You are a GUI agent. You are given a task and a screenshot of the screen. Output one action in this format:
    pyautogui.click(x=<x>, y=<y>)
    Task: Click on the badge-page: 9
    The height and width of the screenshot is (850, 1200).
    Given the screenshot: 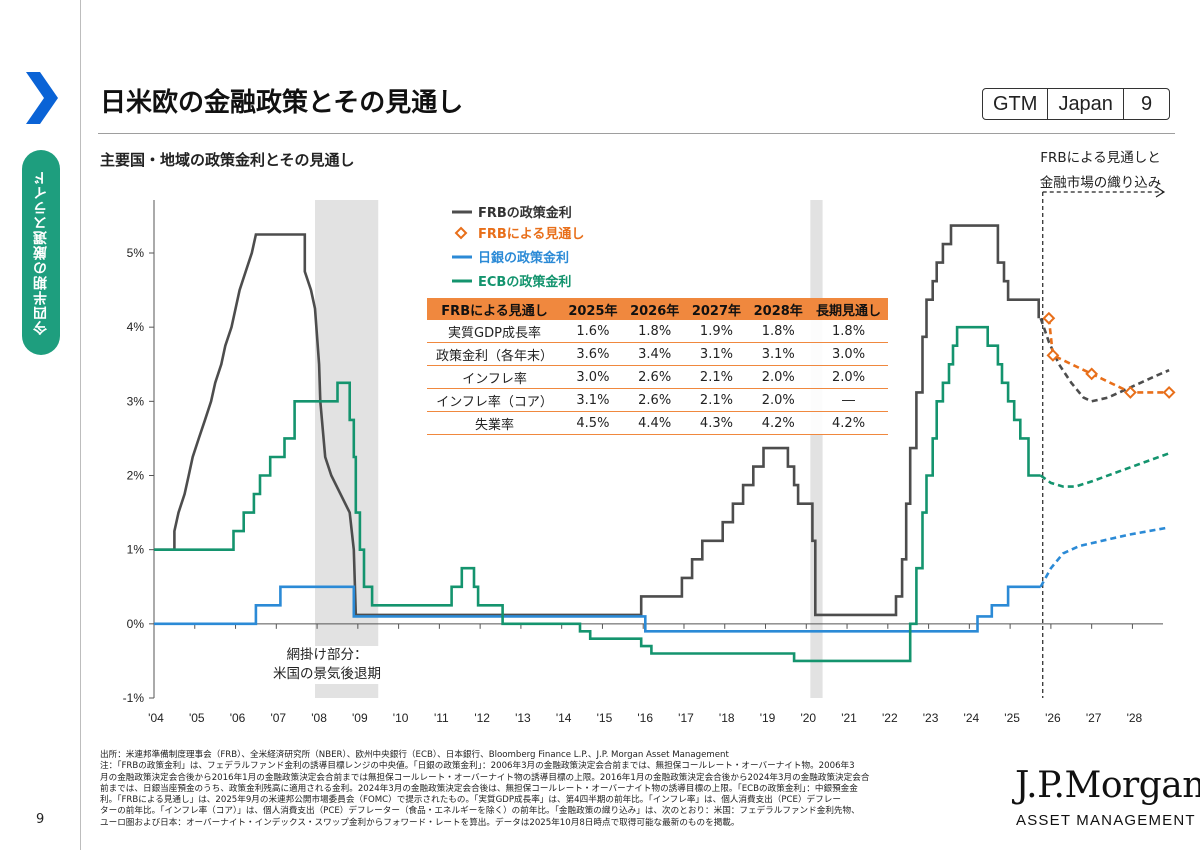 What is the action you would take?
    pyautogui.click(x=1146, y=104)
    